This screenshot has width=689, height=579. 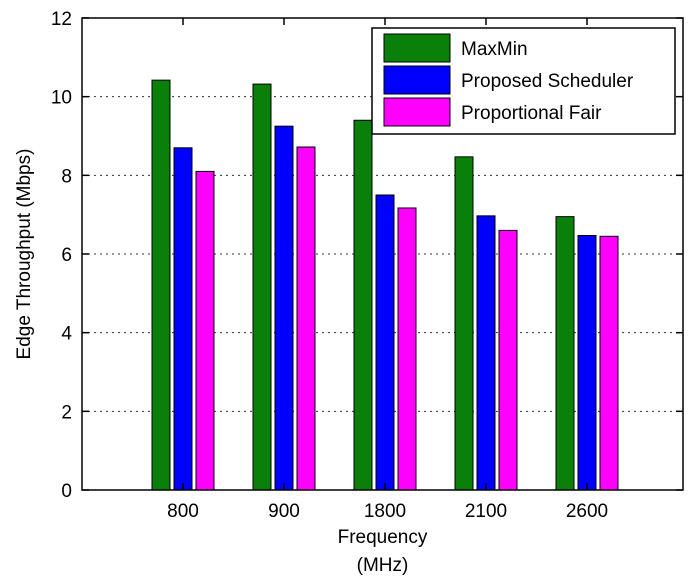 I want to click on x-axis-label-line-2: (MHz), so click(x=383, y=565).